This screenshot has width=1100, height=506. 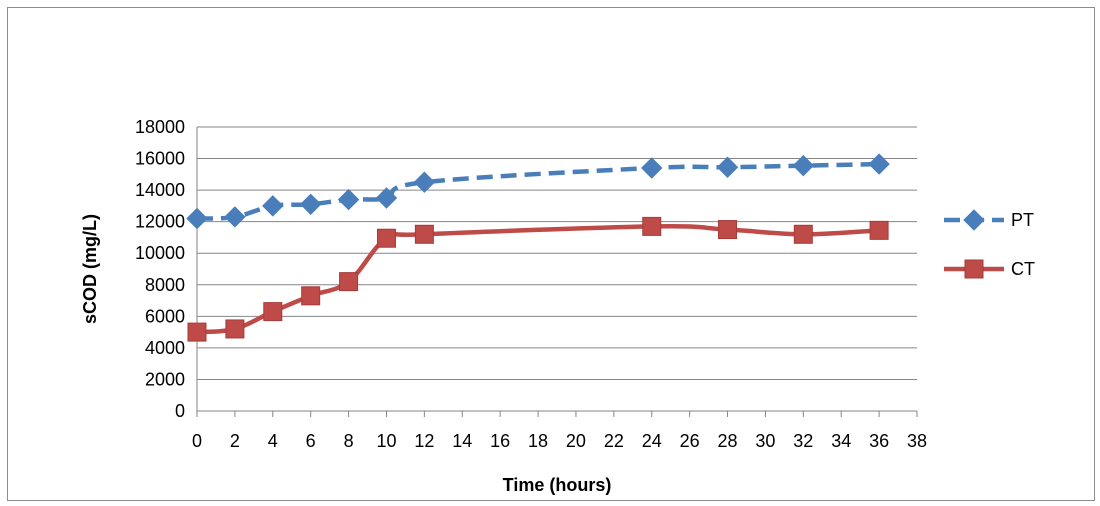 What do you see at coordinates (728, 441) in the screenshot?
I see `x-tick-label: 28` at bounding box center [728, 441].